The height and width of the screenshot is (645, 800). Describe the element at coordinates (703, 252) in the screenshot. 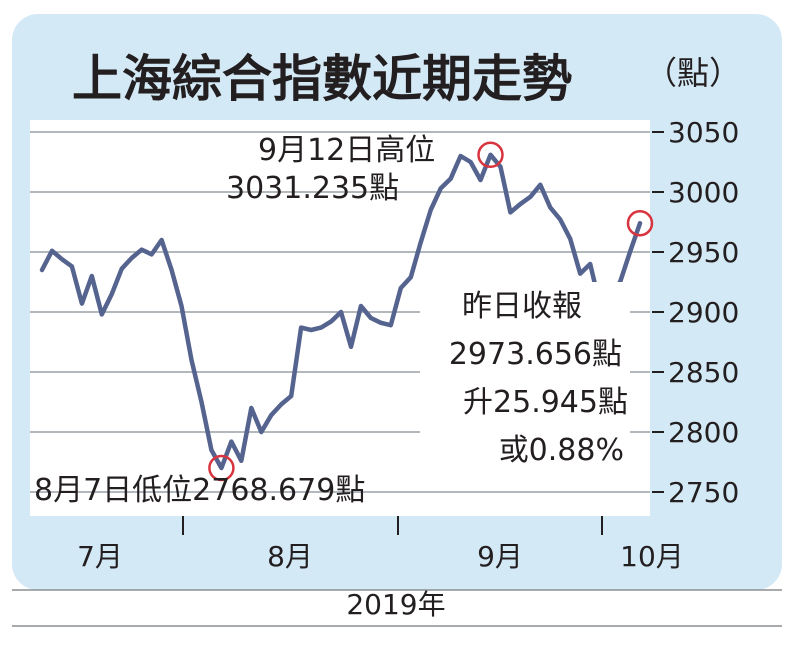

I see `y-tick-label: 2950` at that location.